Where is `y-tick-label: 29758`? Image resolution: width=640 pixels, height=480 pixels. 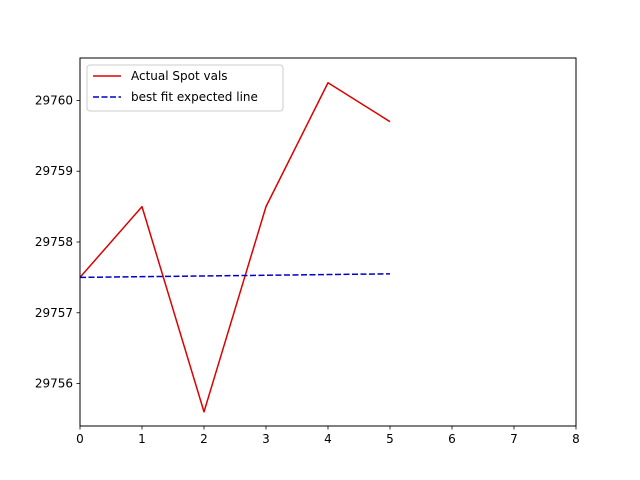 y-tick-label: 29758 is located at coordinates (54, 242).